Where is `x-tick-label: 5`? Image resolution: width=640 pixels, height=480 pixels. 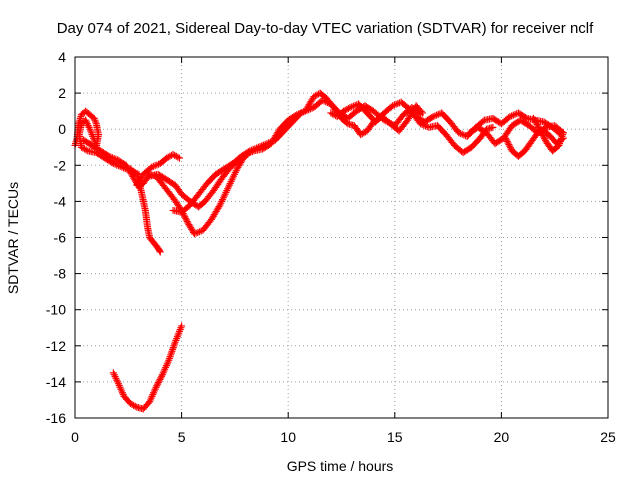
x-tick-label: 5 is located at coordinates (182, 437).